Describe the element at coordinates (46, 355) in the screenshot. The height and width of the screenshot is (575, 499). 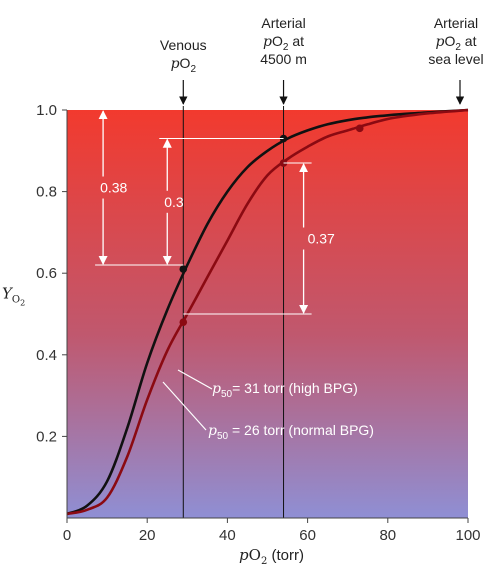
I see `y-tick-label-1: 0.4` at that location.